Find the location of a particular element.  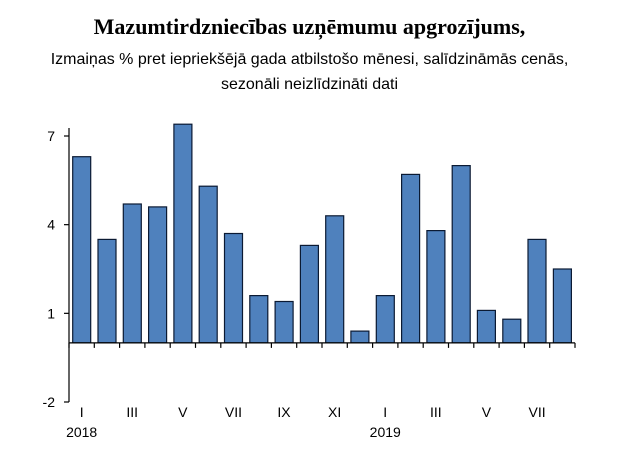

year-label: 2018 is located at coordinates (81, 432).